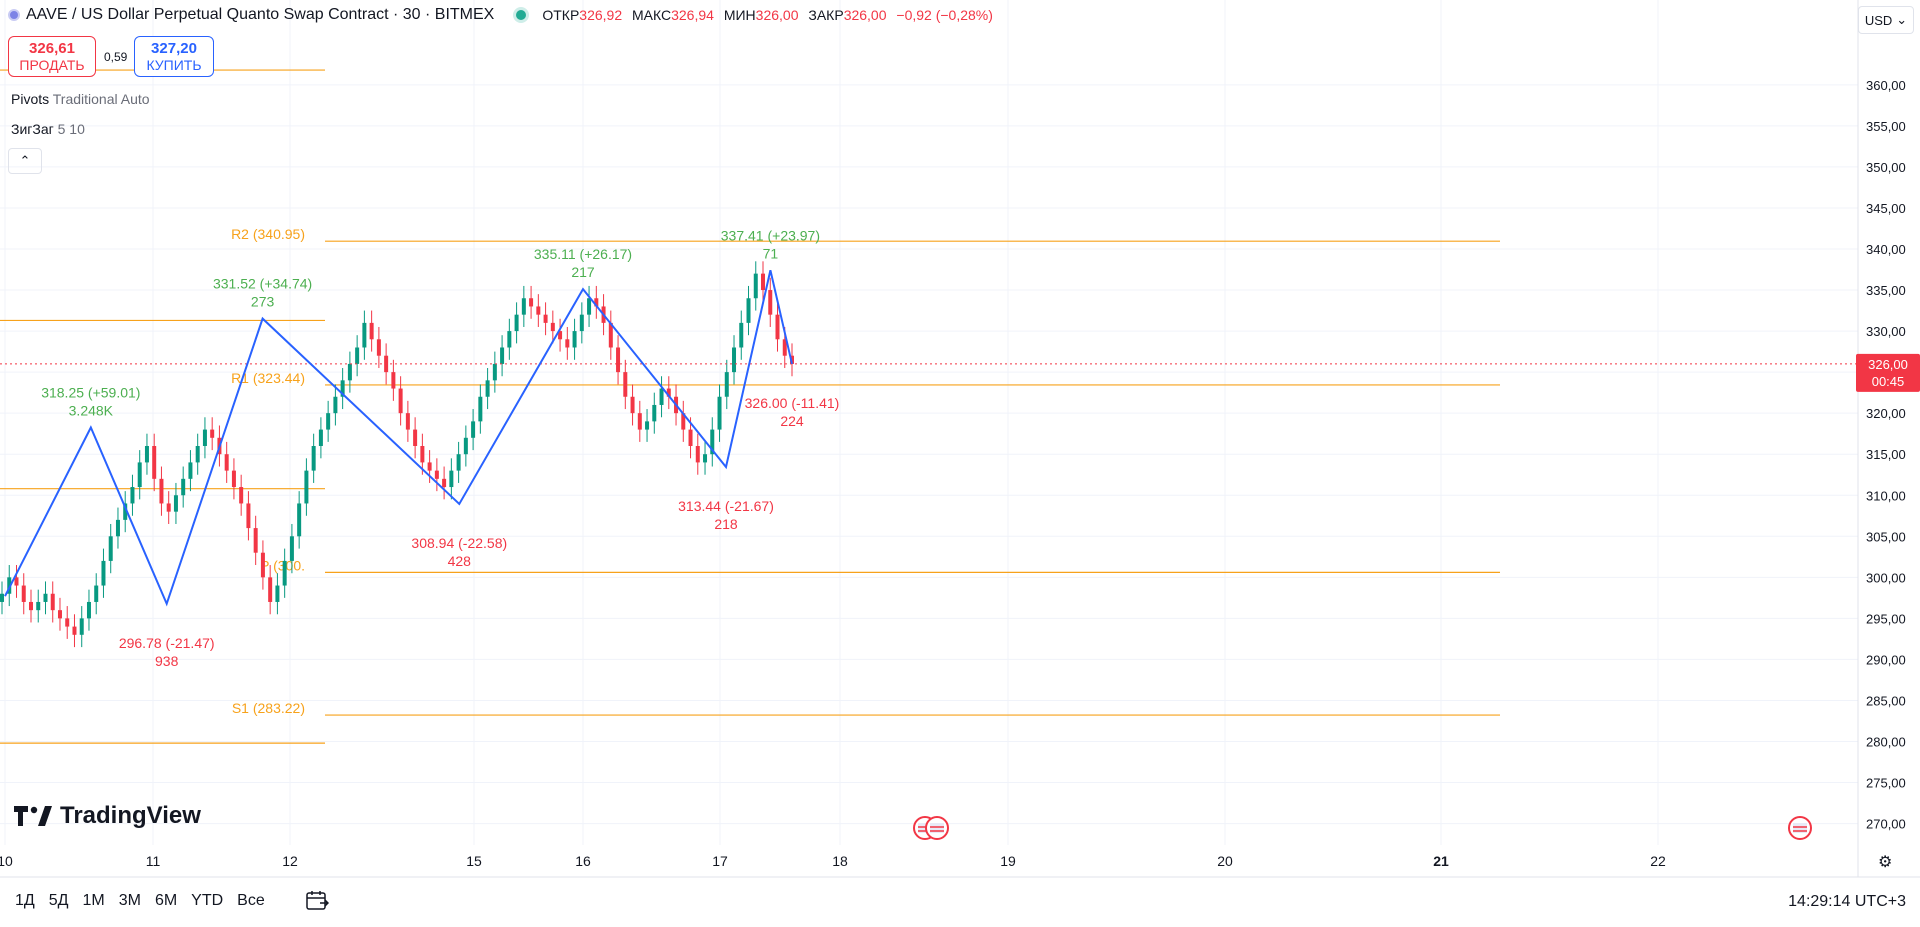 Image resolution: width=1920 pixels, height=927 pixels. I want to click on zigzag-volume-label: 428, so click(460, 561).